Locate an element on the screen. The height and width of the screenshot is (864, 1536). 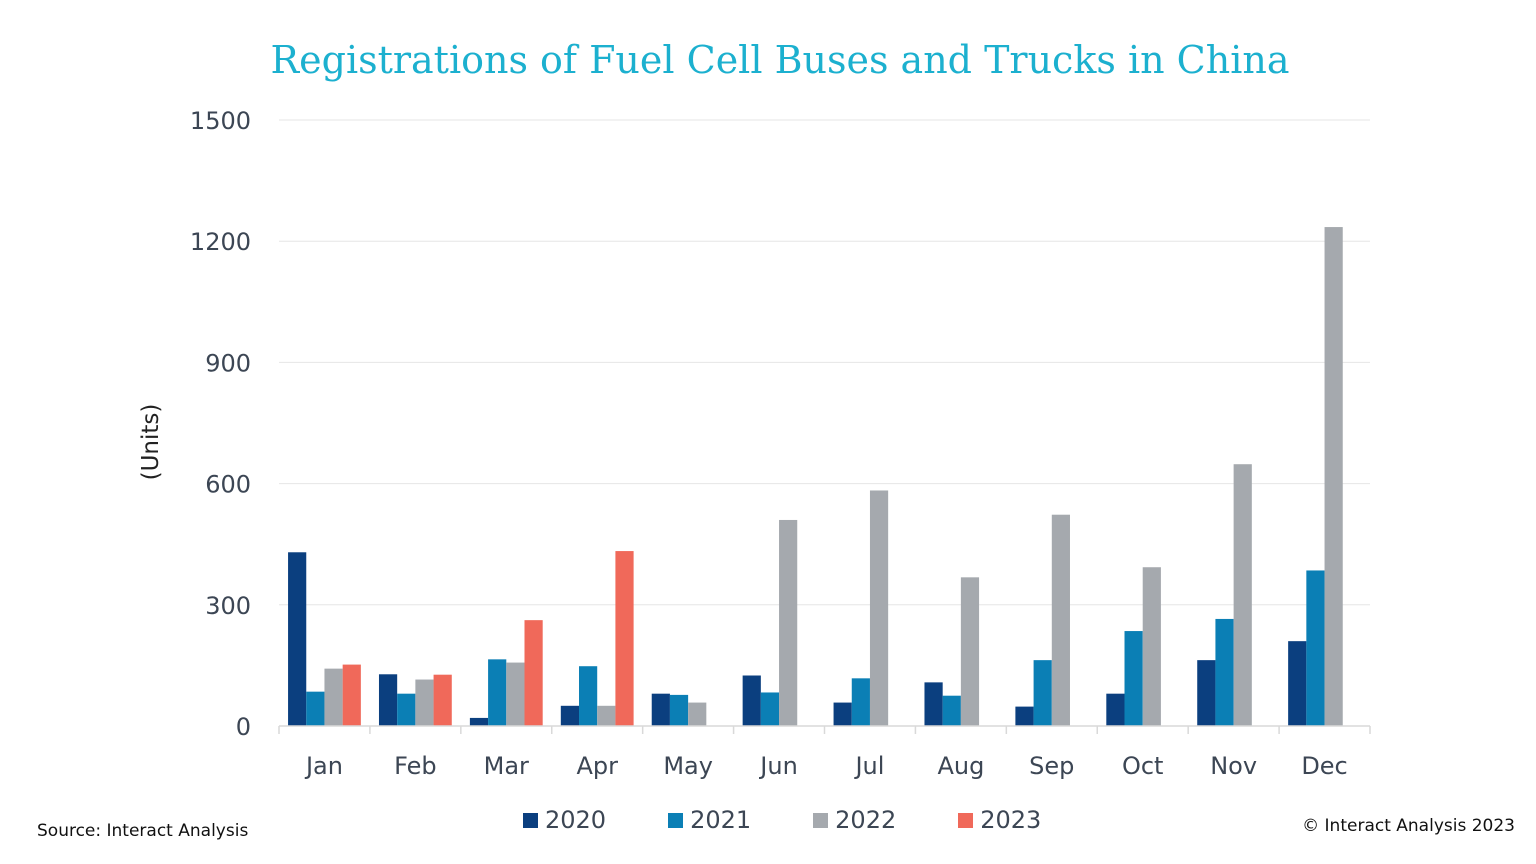
bar-2021-may is located at coordinates (679, 710).